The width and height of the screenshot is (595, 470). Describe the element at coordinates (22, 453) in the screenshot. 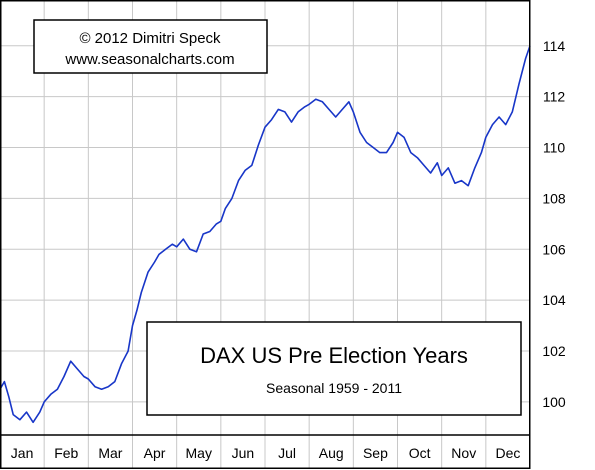

I see `month-label: Jan` at that location.